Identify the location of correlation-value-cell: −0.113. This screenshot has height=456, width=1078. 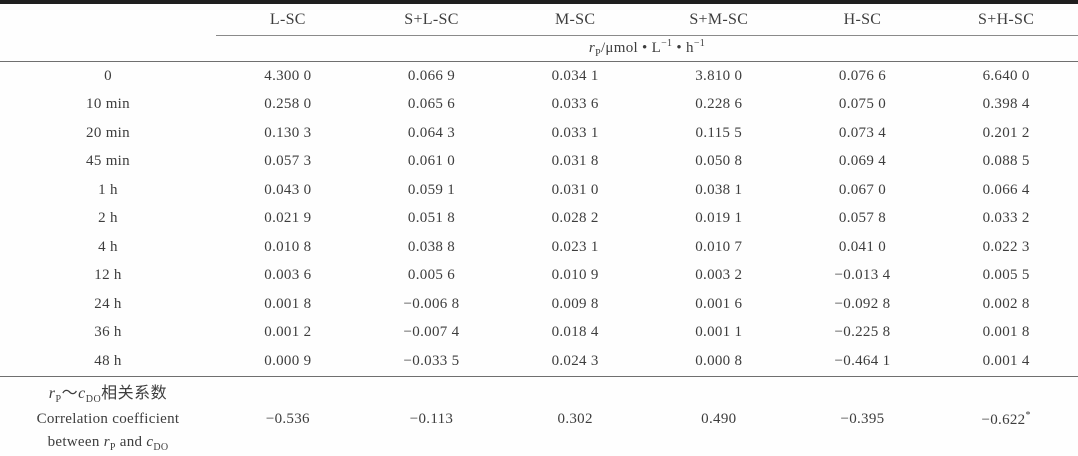
(431, 415).